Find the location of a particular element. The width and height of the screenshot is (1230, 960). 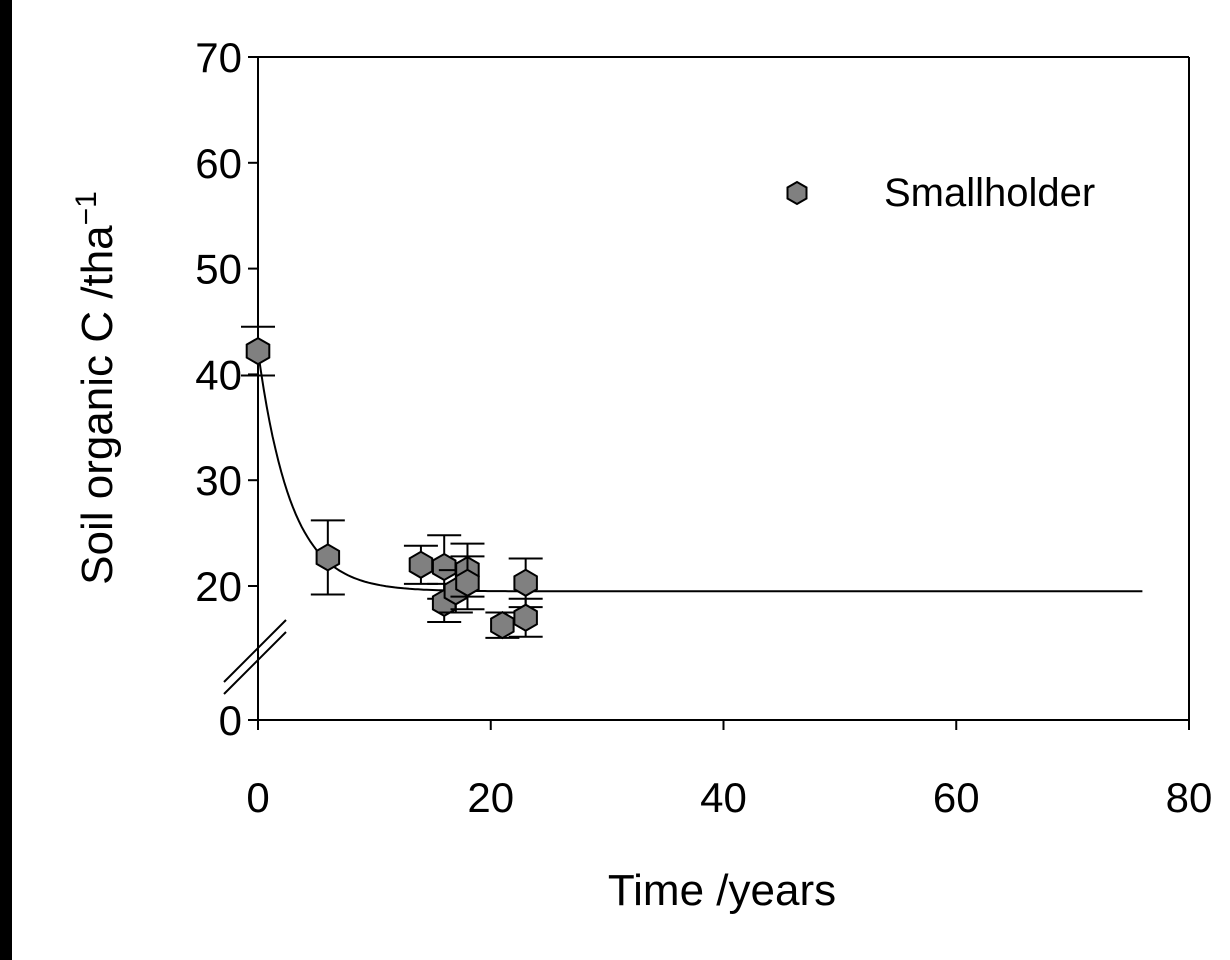

x-tick-label: 40 is located at coordinates (723, 797).